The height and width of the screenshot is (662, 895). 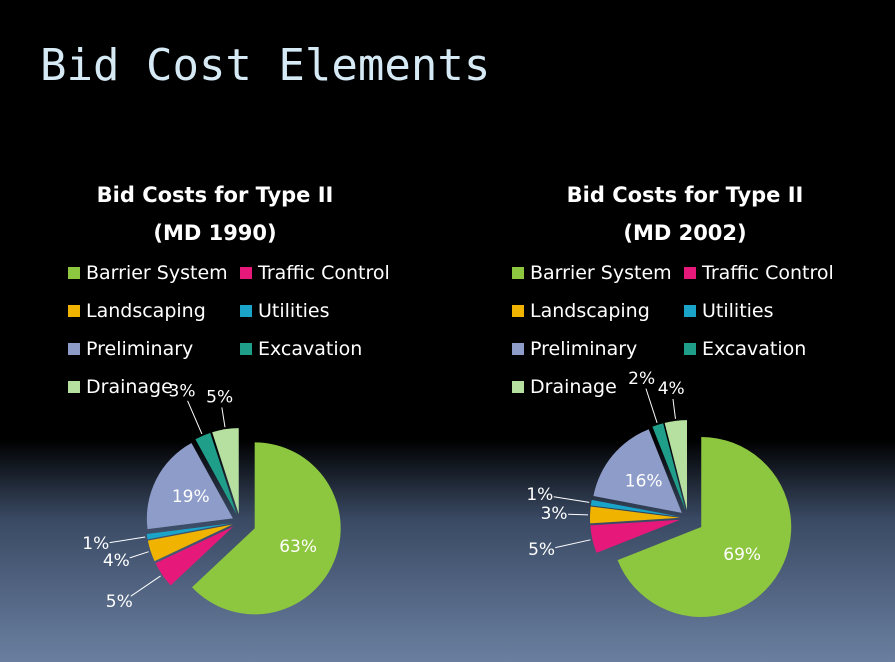 I want to click on data-label: 16%, so click(x=644, y=481).